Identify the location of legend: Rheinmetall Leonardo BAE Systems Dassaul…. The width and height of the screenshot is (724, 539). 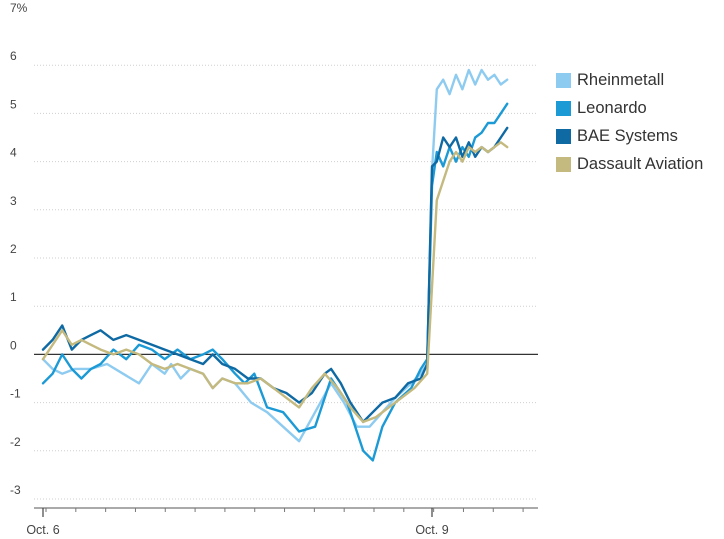
(629, 122).